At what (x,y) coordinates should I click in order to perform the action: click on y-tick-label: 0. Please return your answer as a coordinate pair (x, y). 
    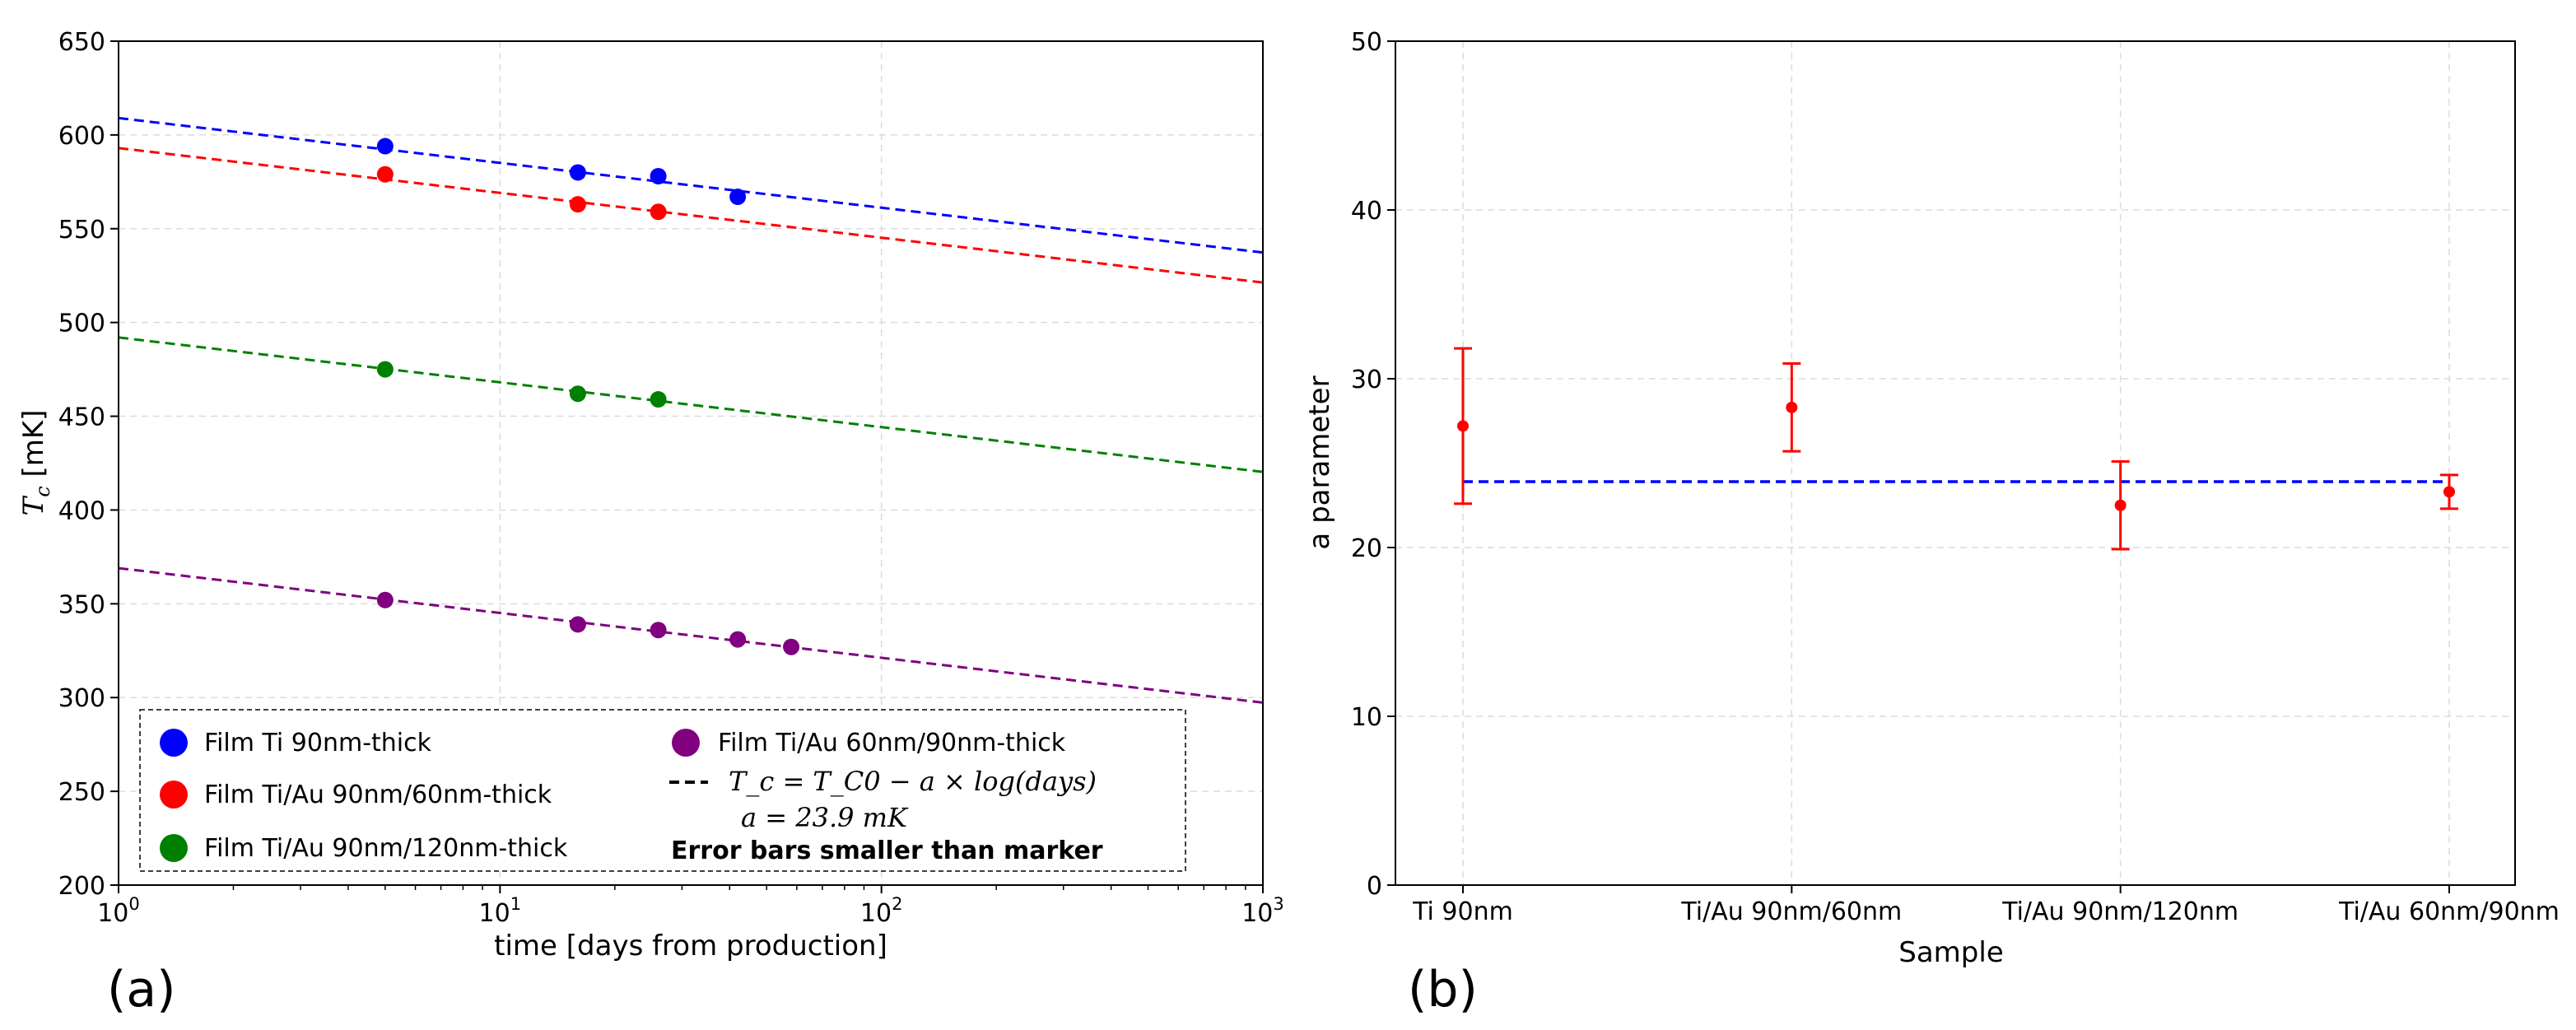
    Looking at the image, I should click on (1374, 886).